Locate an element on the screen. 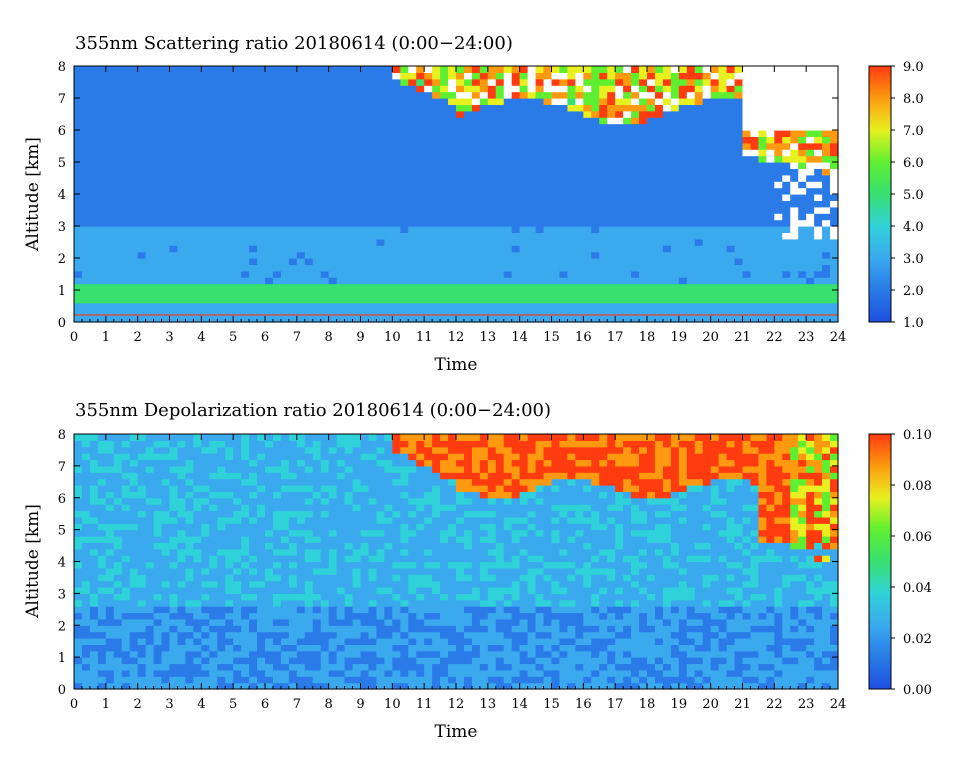 The image size is (960, 770). x-axis-label: Time is located at coordinates (456, 365).